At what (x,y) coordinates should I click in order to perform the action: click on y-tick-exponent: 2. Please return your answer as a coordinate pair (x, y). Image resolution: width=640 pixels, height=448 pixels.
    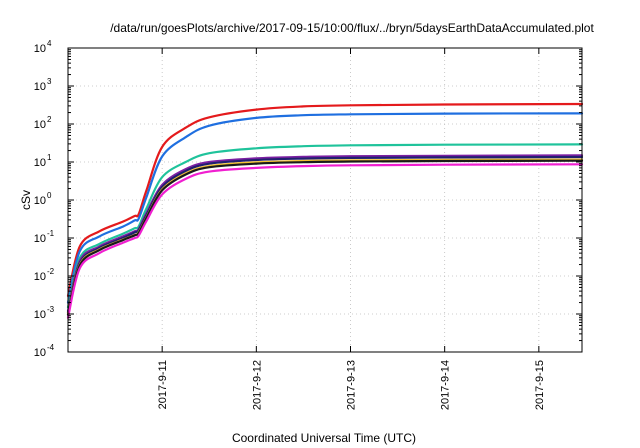
    Looking at the image, I should click on (49, 119).